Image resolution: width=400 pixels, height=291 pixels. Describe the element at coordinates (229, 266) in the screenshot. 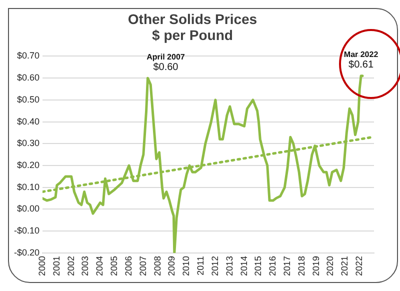

I see `x-tick-label: 2013` at that location.